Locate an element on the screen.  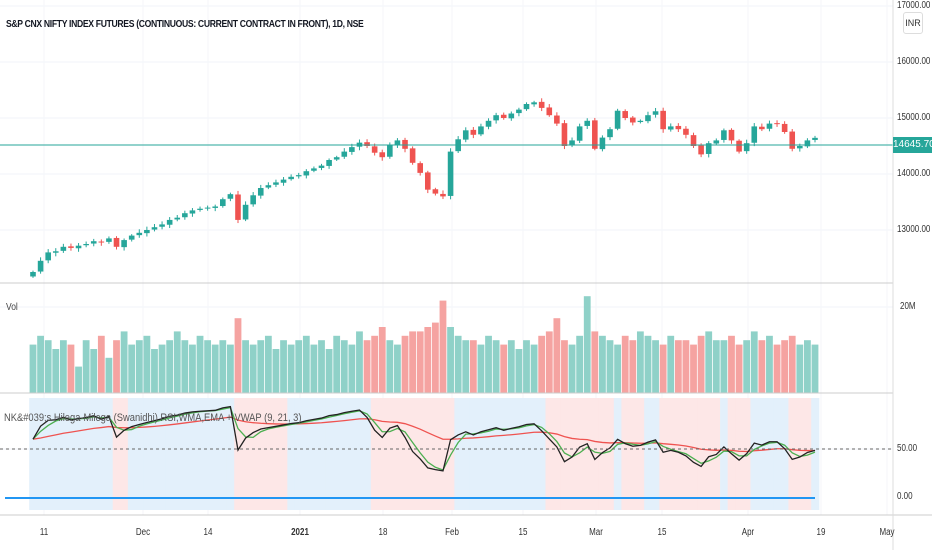
time-tick: 2021 is located at coordinates (300, 532).